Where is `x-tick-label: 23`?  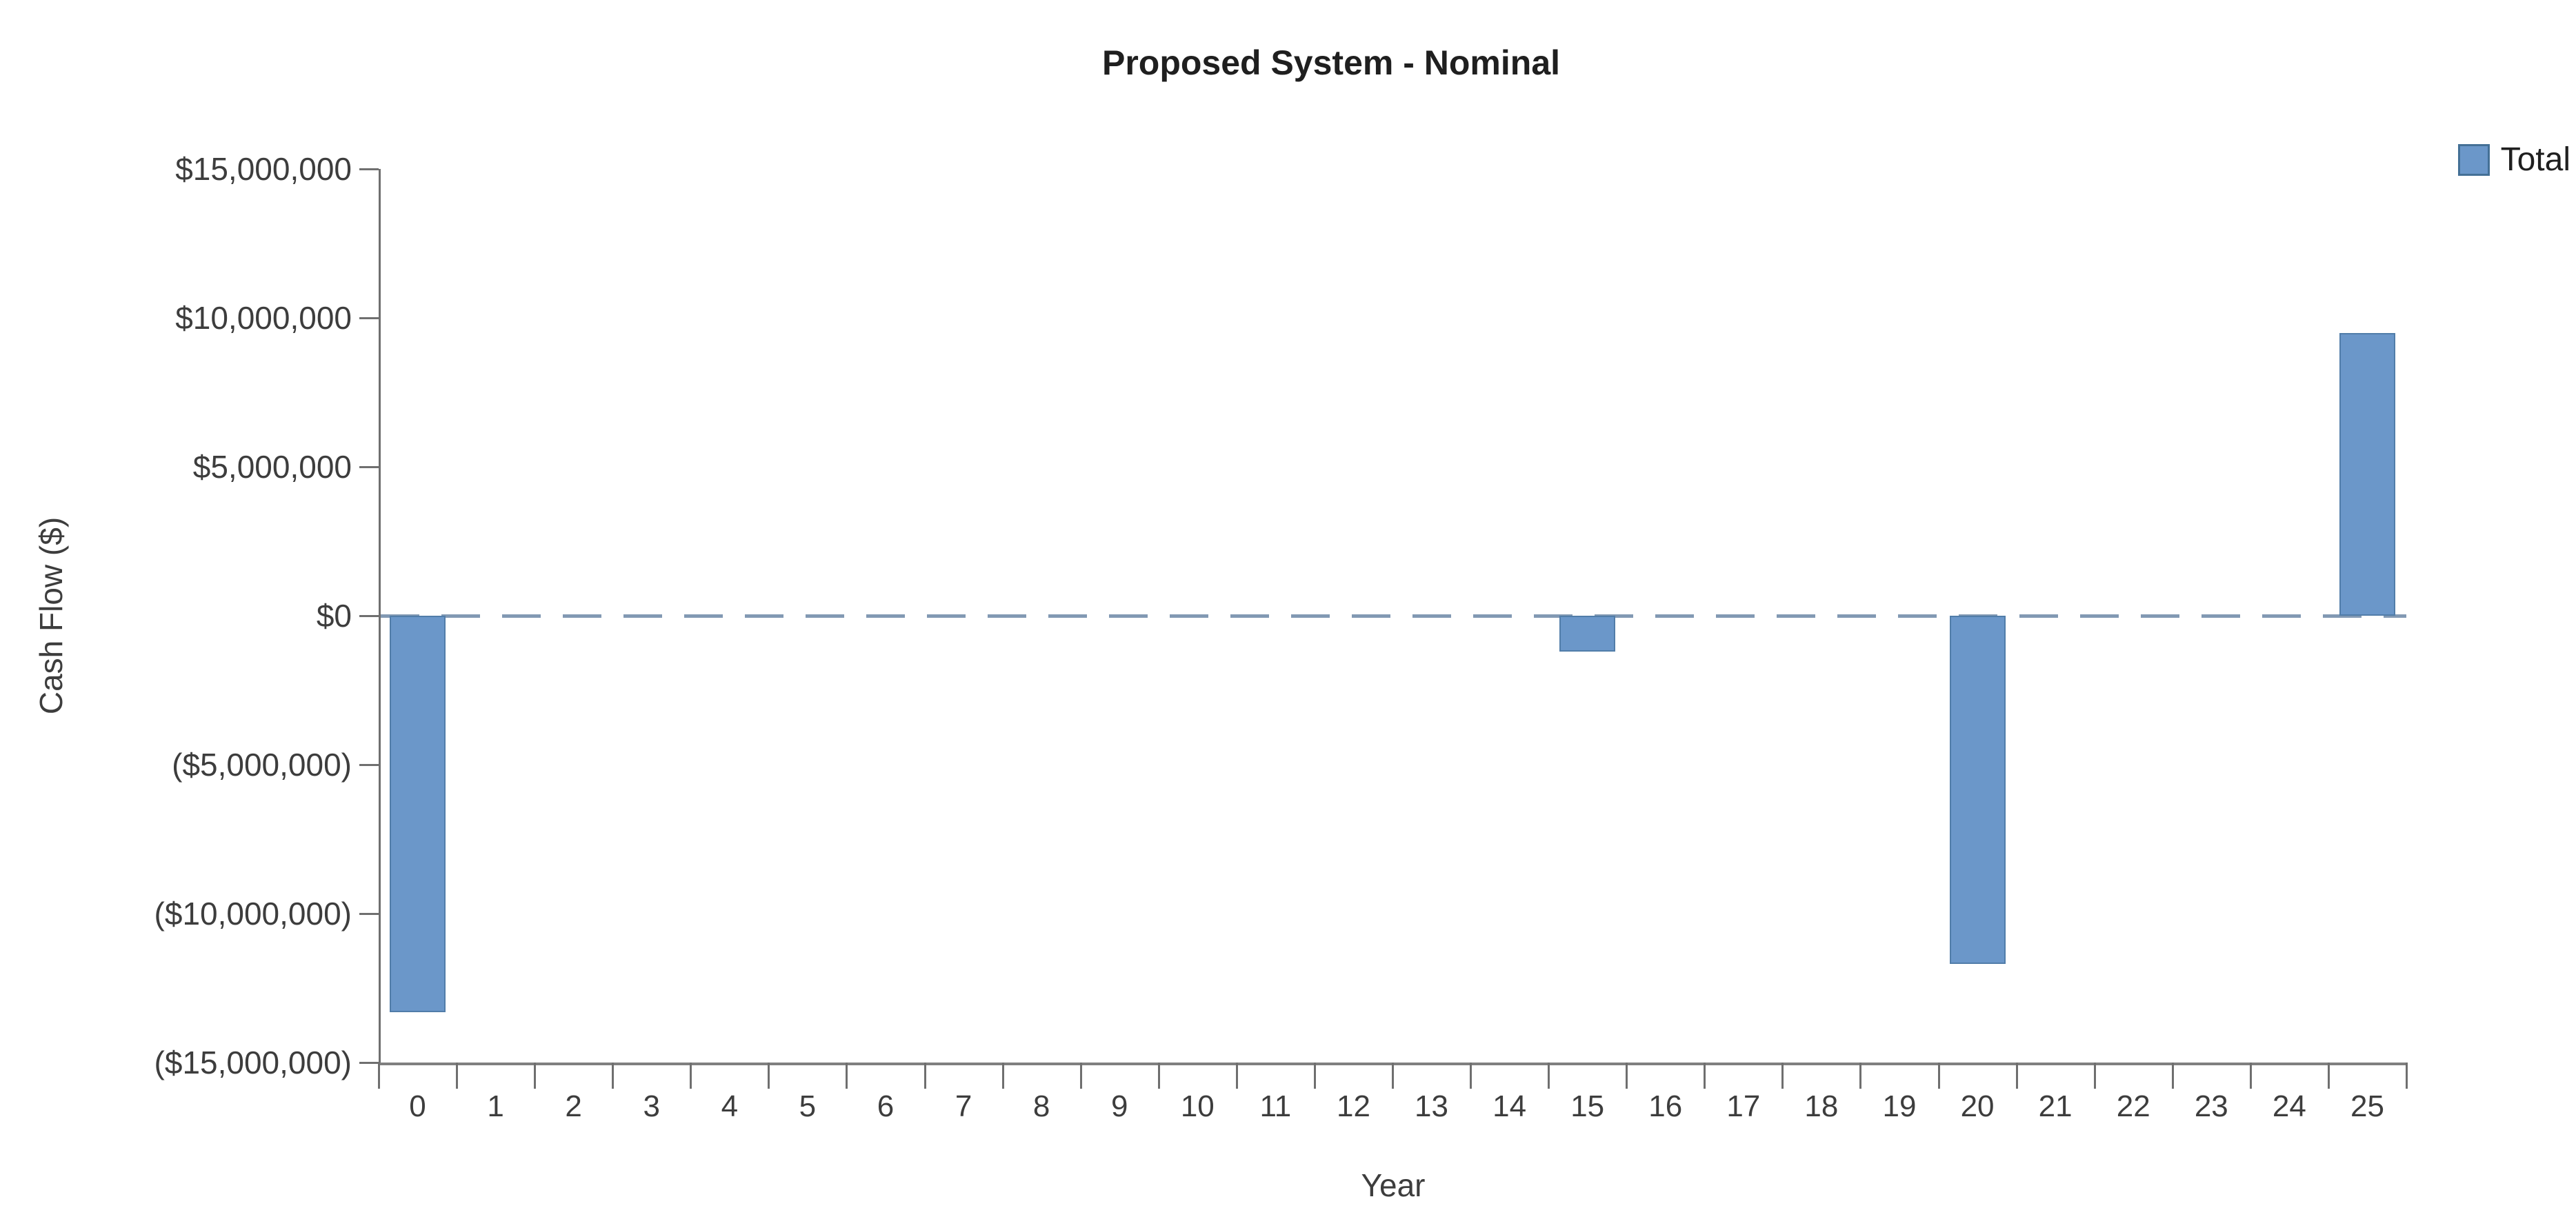 x-tick-label: 23 is located at coordinates (2211, 1106).